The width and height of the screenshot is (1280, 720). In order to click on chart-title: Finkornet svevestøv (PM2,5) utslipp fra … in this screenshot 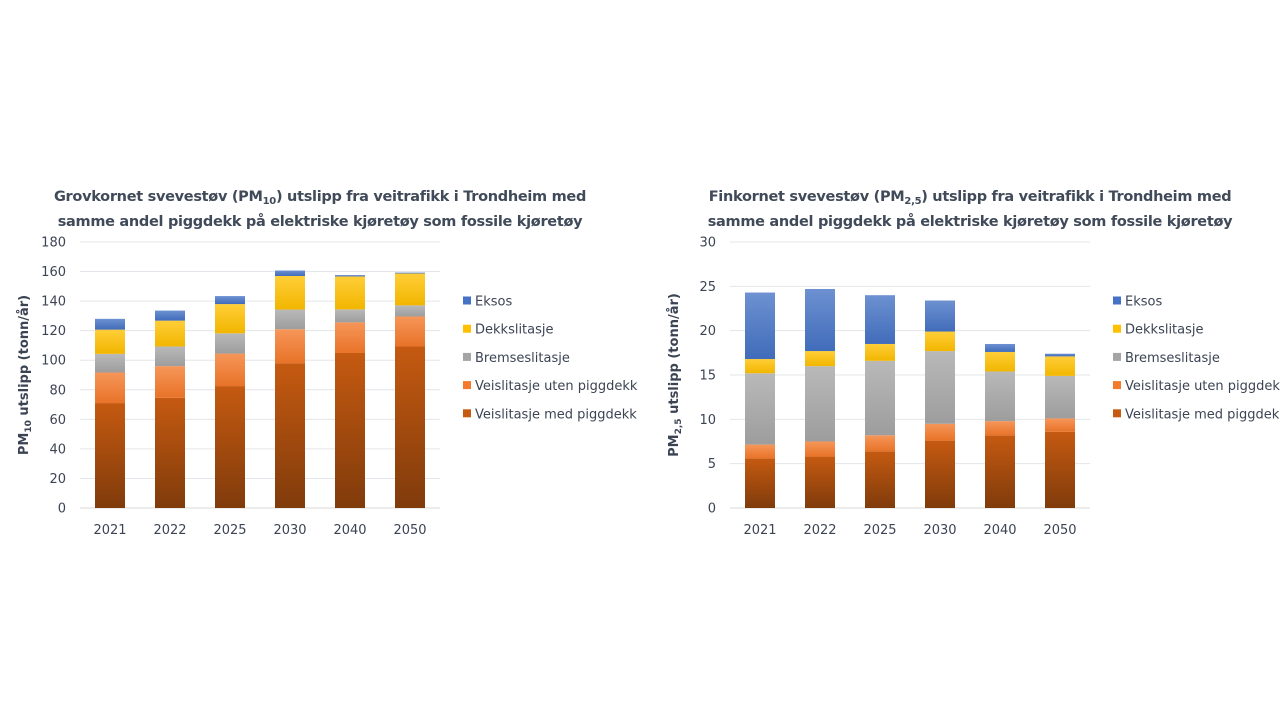, I will do `click(965, 210)`.